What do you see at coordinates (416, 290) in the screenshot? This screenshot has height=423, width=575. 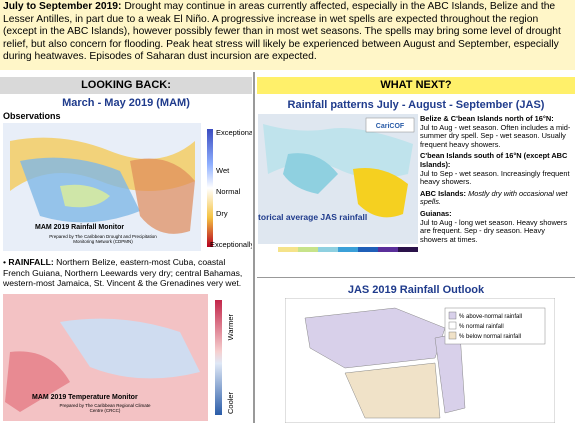 I see `outlook-title: JAS 2019 Rainfall Outlook` at bounding box center [416, 290].